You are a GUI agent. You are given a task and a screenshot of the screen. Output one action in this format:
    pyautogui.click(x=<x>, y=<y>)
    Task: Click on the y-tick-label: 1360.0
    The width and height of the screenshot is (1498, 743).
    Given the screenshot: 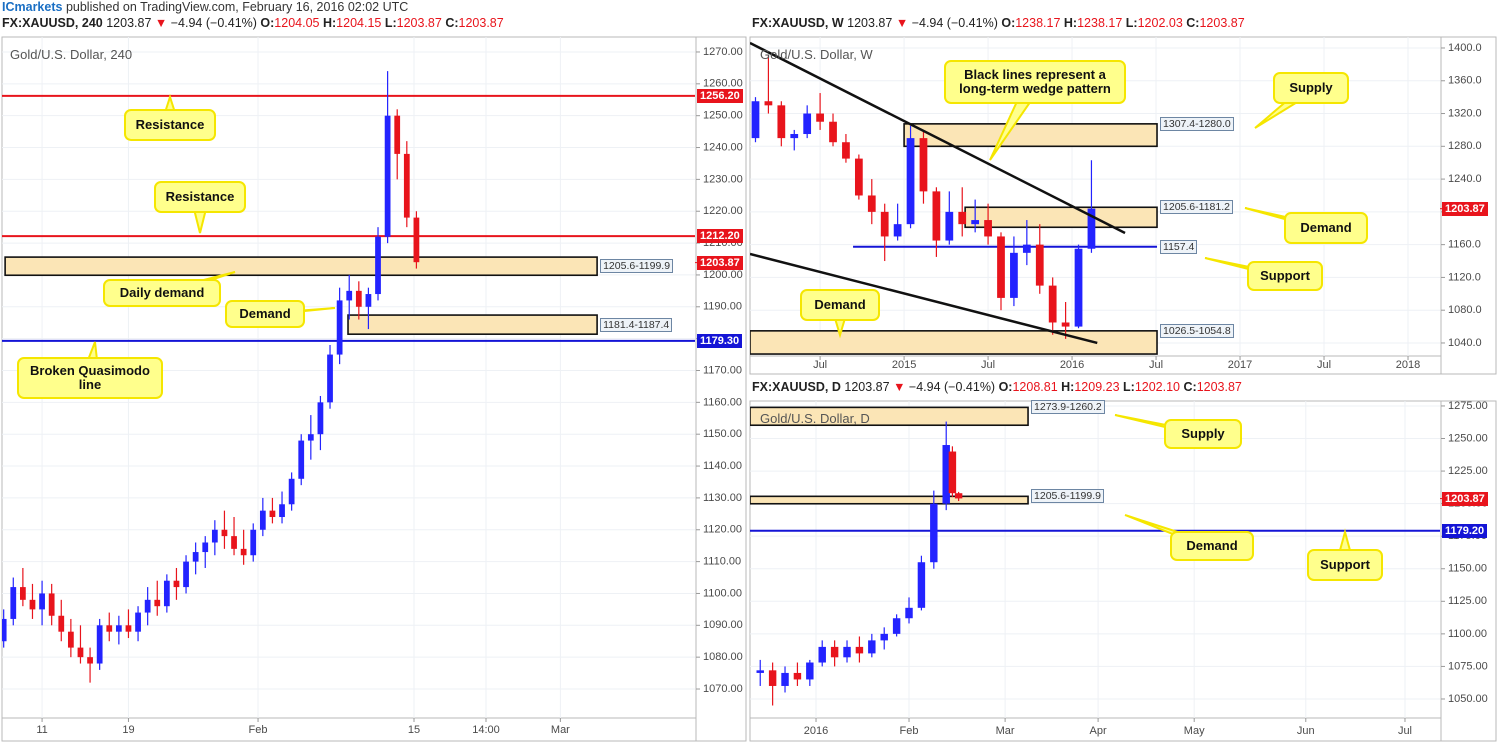 What is the action you would take?
    pyautogui.click(x=1465, y=81)
    